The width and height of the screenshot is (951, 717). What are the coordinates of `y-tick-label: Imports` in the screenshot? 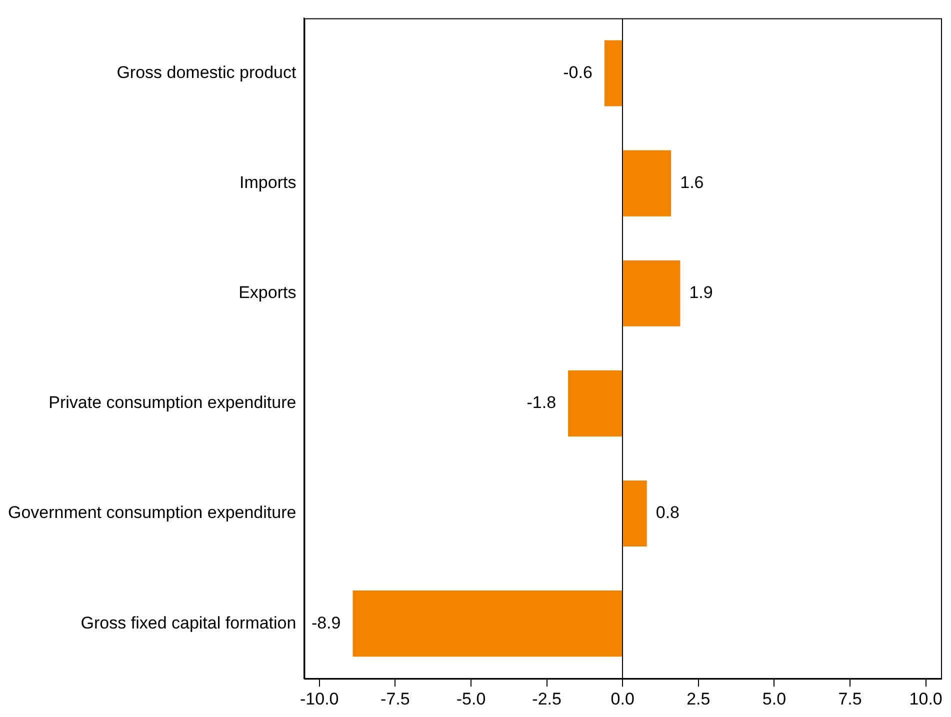 It's located at (268, 182).